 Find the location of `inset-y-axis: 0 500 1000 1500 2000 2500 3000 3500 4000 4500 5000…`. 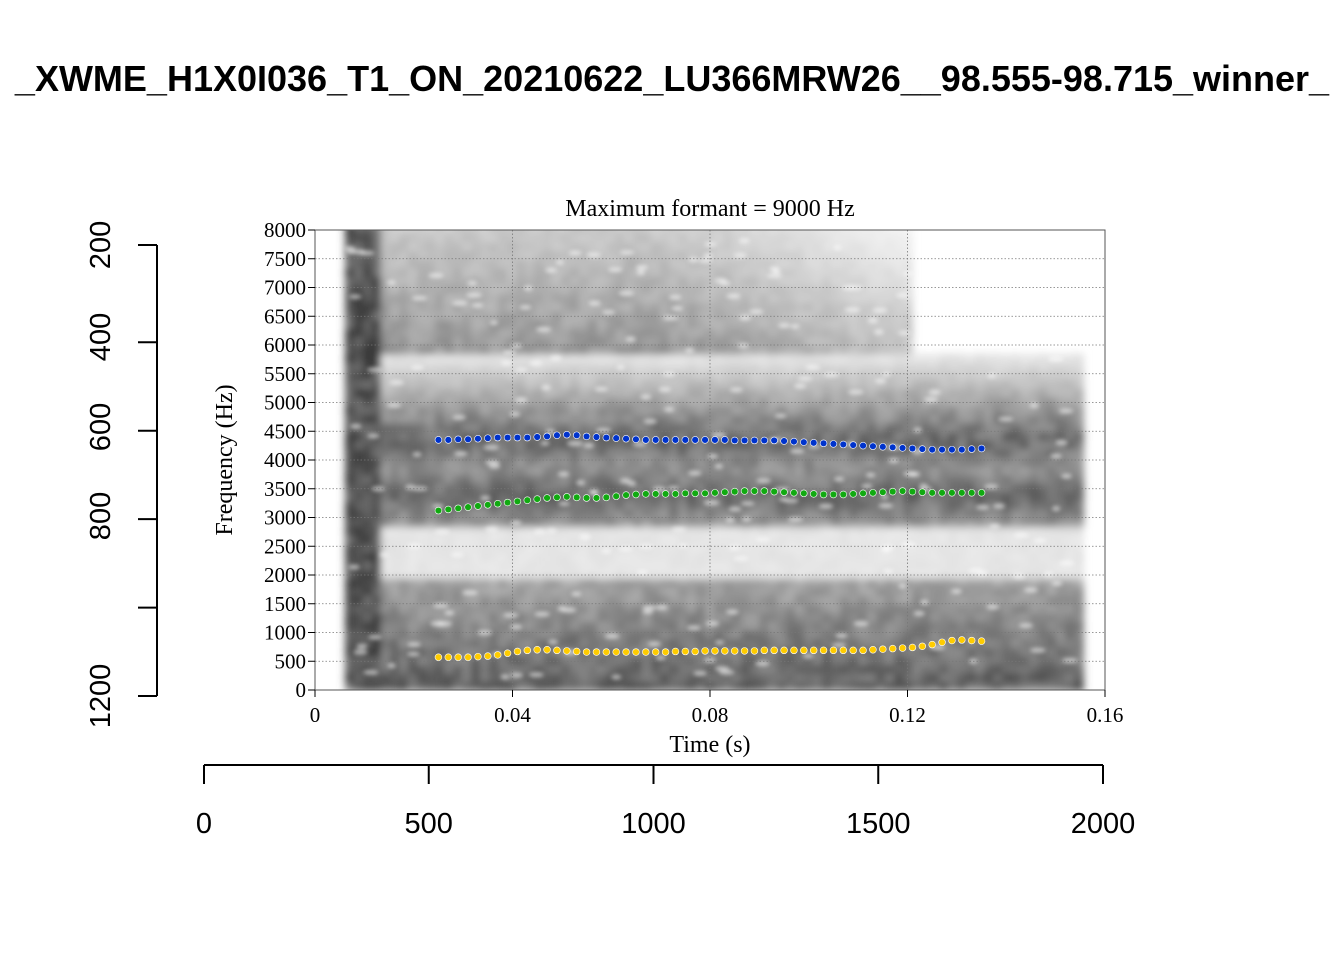

inset-y-axis: 0 500 1000 1500 2000 2500 3000 3500 4000 4500 5000… is located at coordinates (289, 460).